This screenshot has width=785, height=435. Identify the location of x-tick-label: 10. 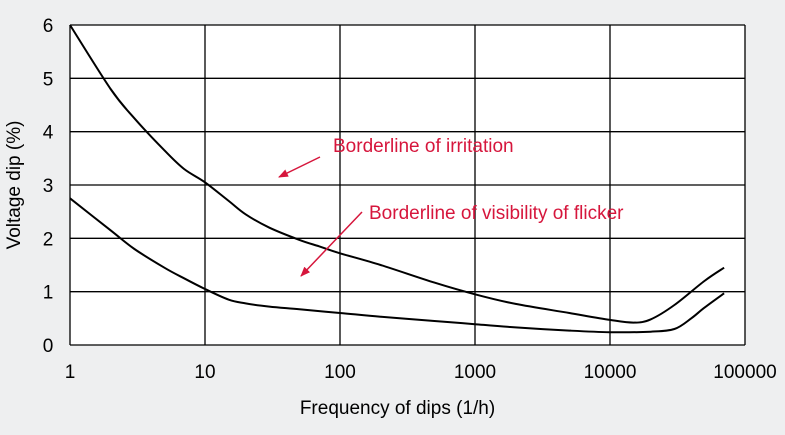
(204, 372).